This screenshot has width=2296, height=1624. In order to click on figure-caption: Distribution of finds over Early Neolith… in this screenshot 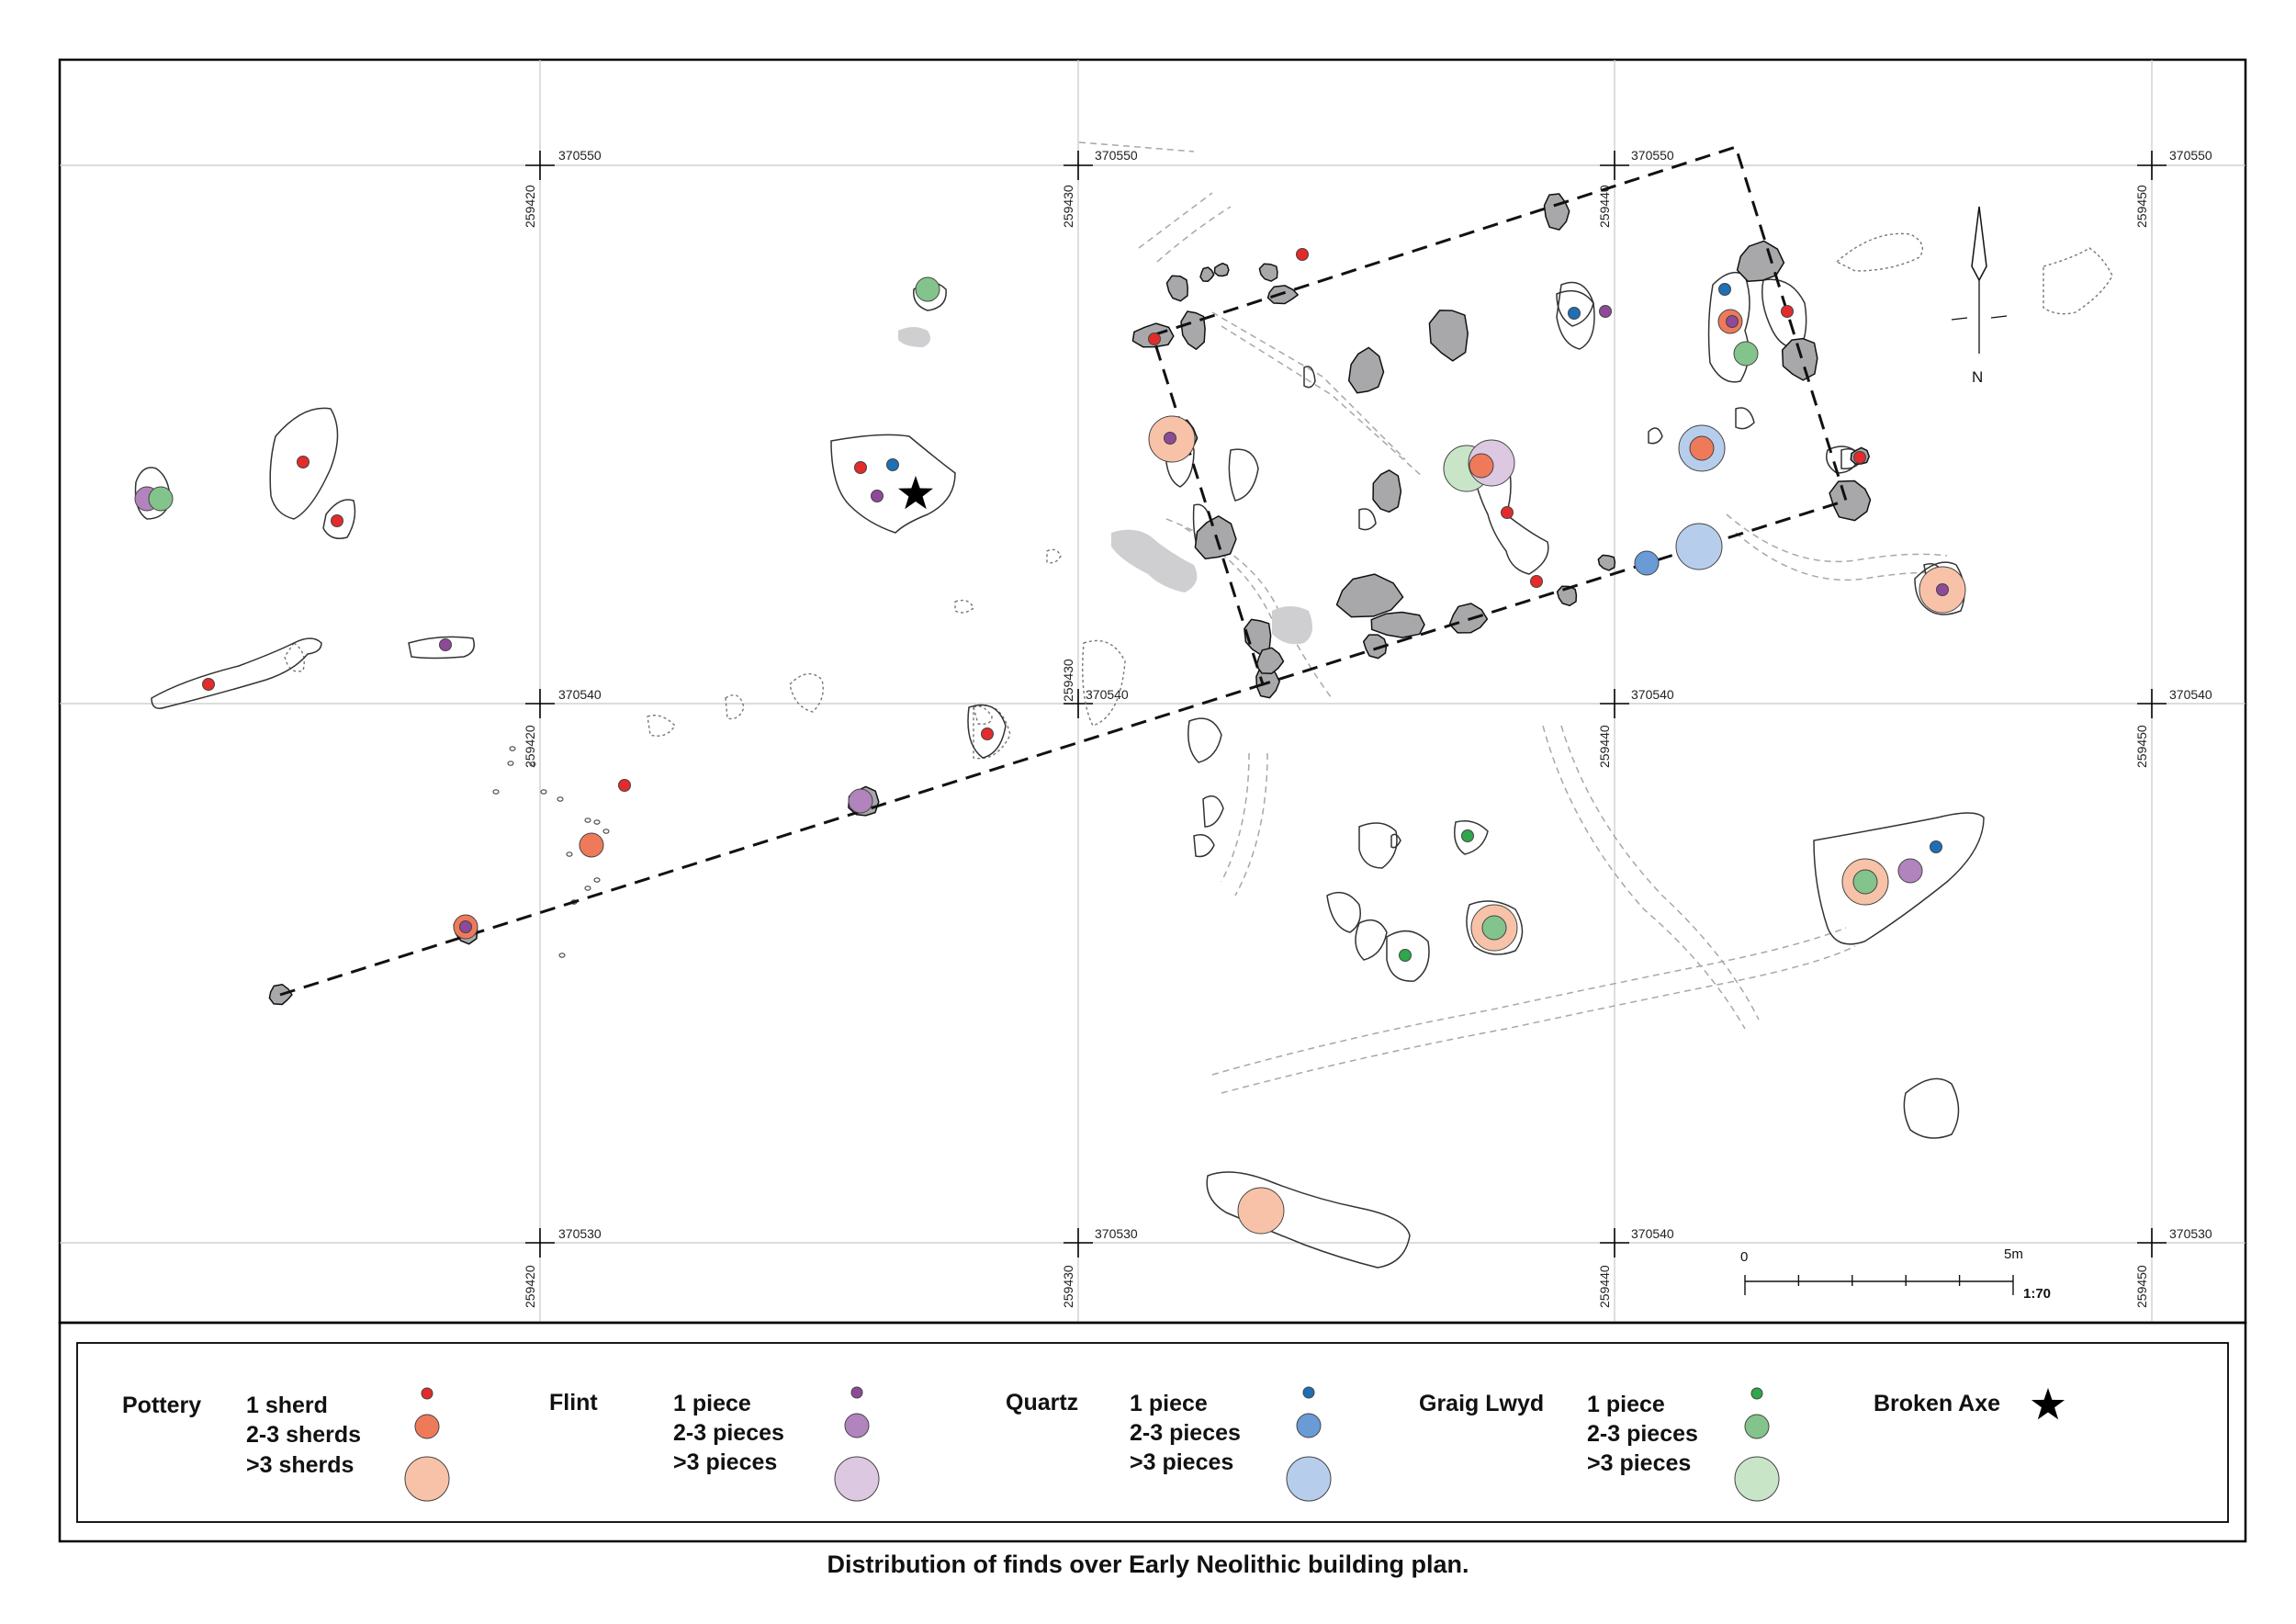, I will do `click(1148, 1564)`.